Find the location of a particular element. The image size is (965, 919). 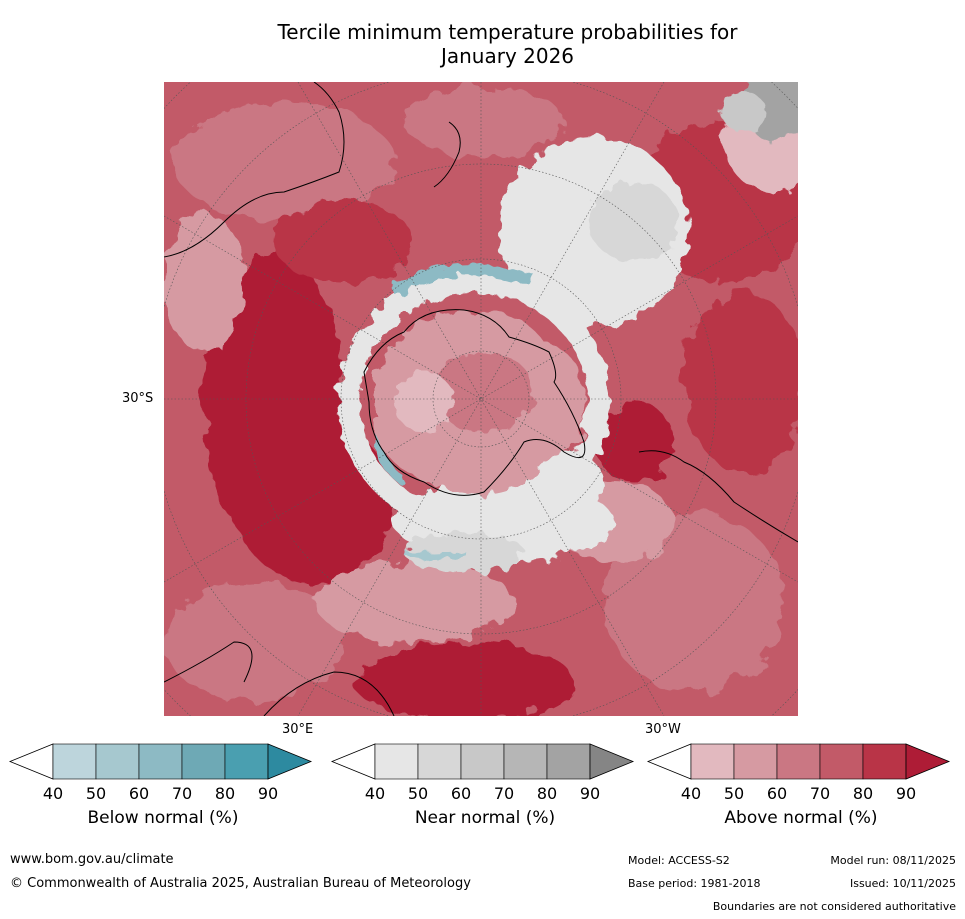

legend-near-normal: 40 50 60 70 80 90 Near normal (%) is located at coordinates (485, 790).